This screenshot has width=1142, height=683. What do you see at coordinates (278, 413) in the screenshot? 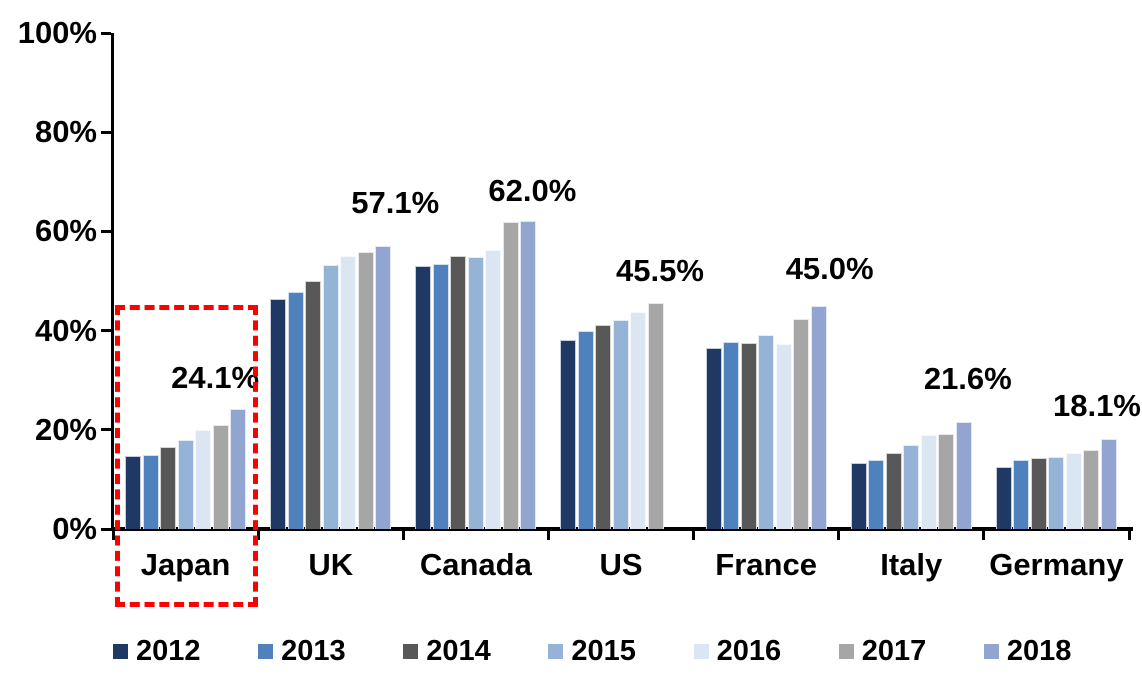
I see `bar-uk-2012` at bounding box center [278, 413].